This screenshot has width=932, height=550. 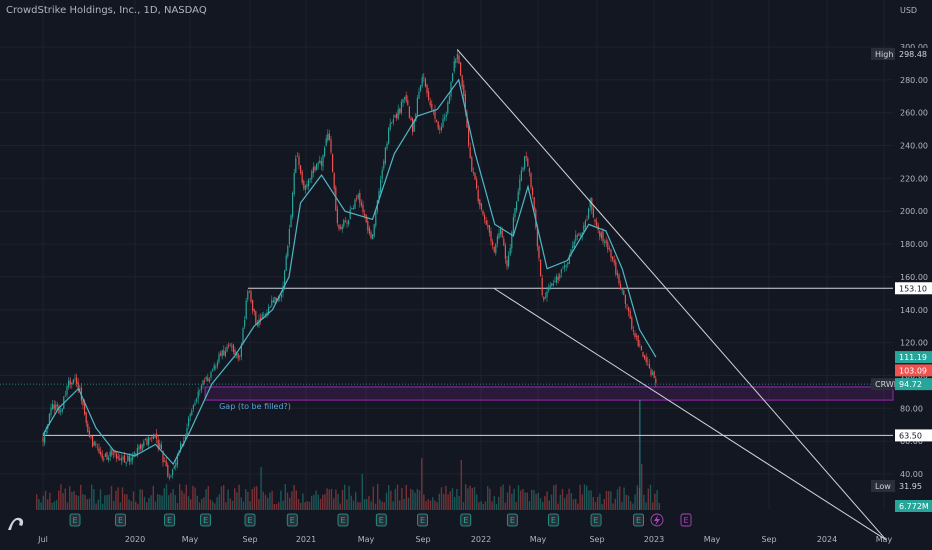 I want to click on dividend-flash-icon, so click(x=657, y=520).